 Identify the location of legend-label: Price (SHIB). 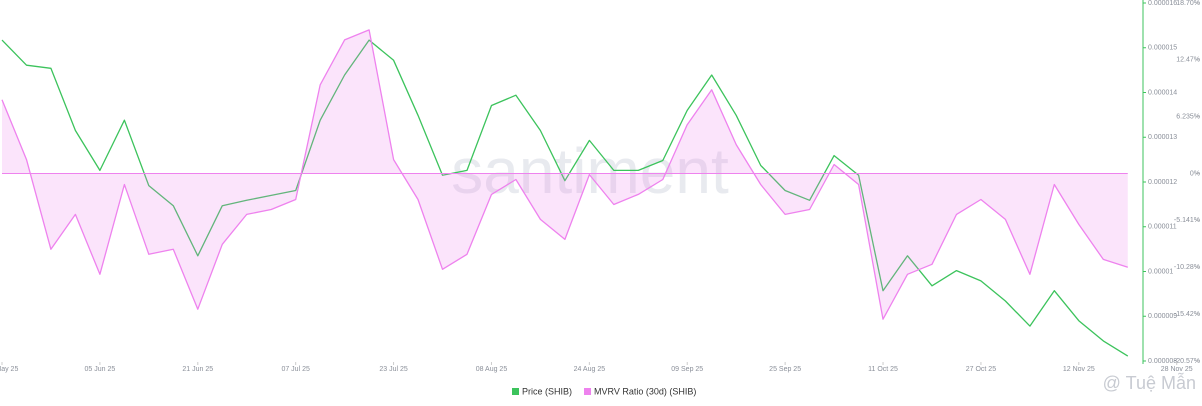
(547, 391).